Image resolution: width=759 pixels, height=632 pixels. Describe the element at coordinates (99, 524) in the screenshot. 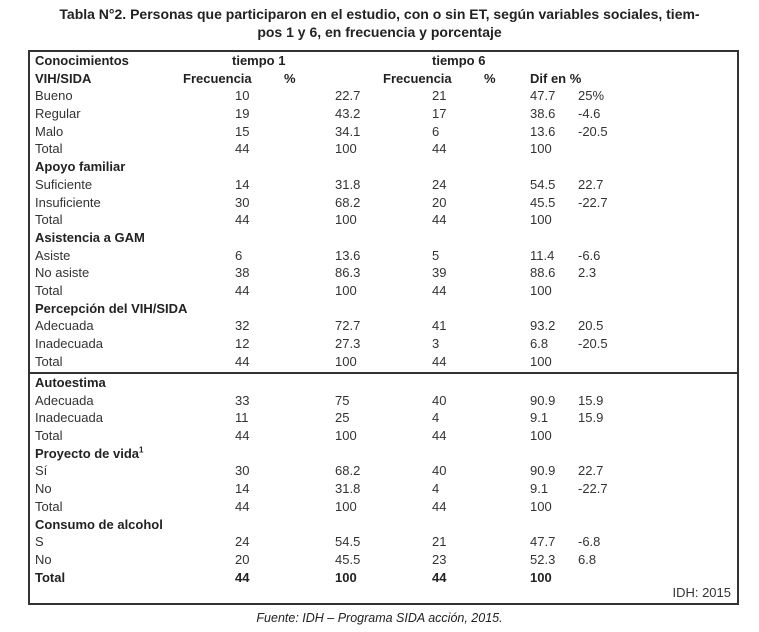

I see `section-title-text: Consumo de alcohol` at that location.